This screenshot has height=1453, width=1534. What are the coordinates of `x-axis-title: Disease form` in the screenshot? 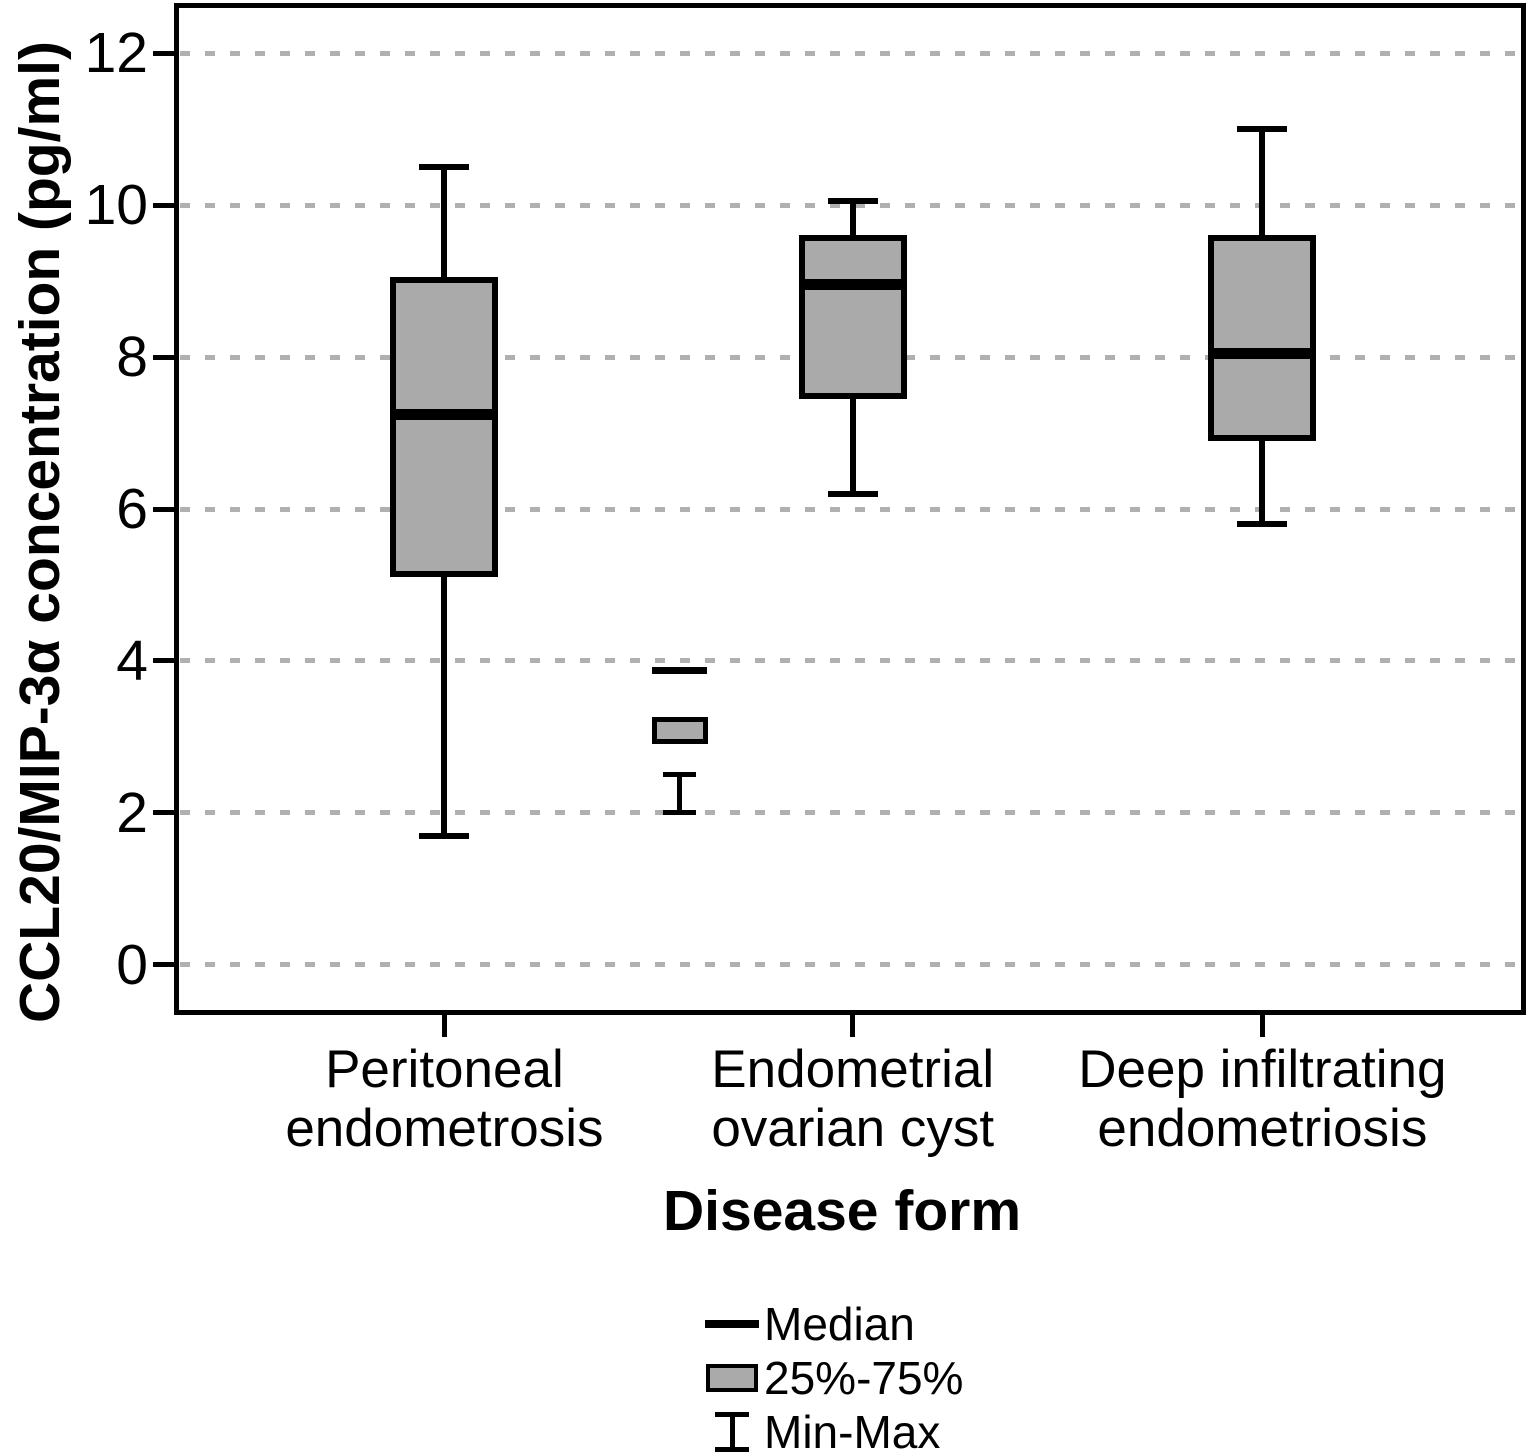 It's located at (842, 1211).